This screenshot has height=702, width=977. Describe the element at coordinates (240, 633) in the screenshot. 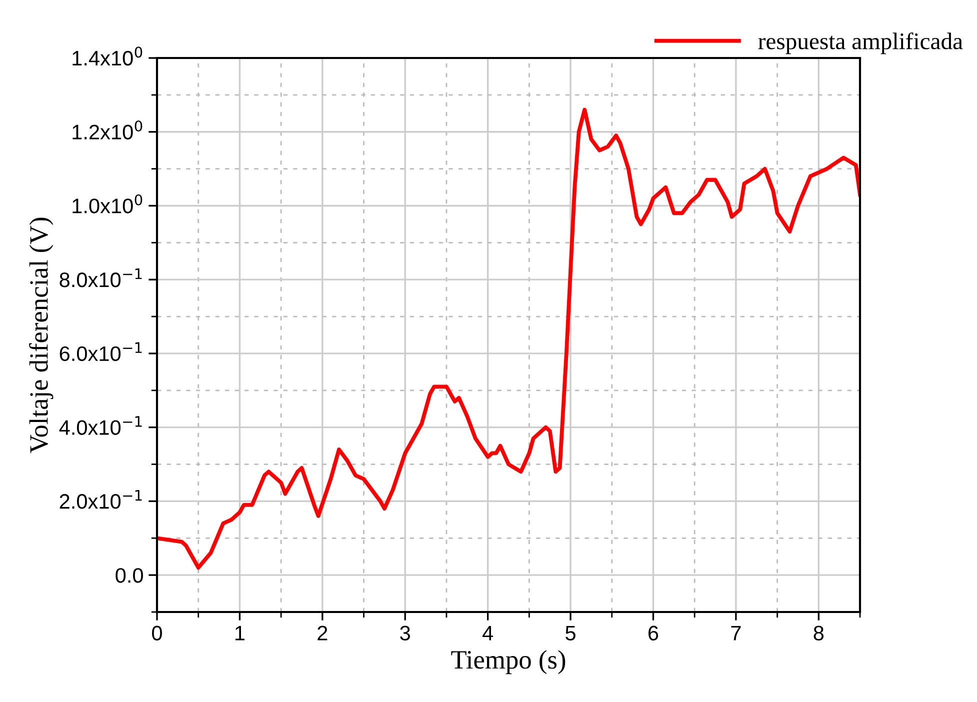

I see `x-tick-label: 1` at that location.